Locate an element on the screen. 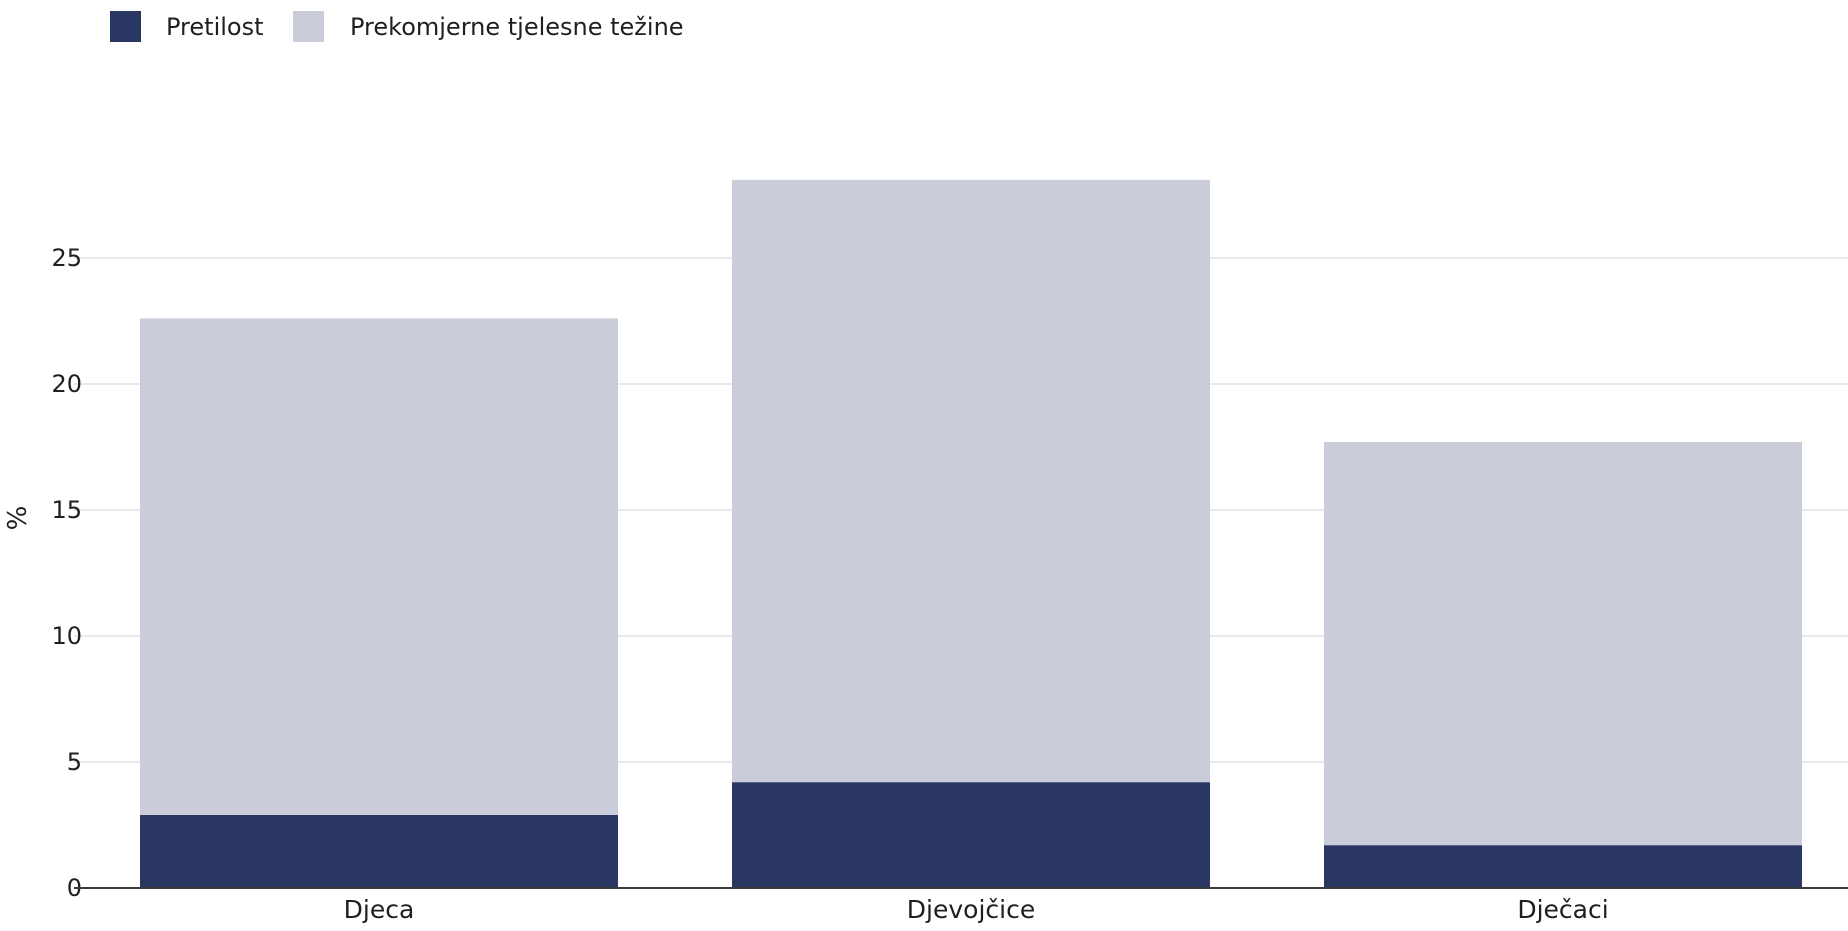  y-tick-label: 20 is located at coordinates (66, 384).